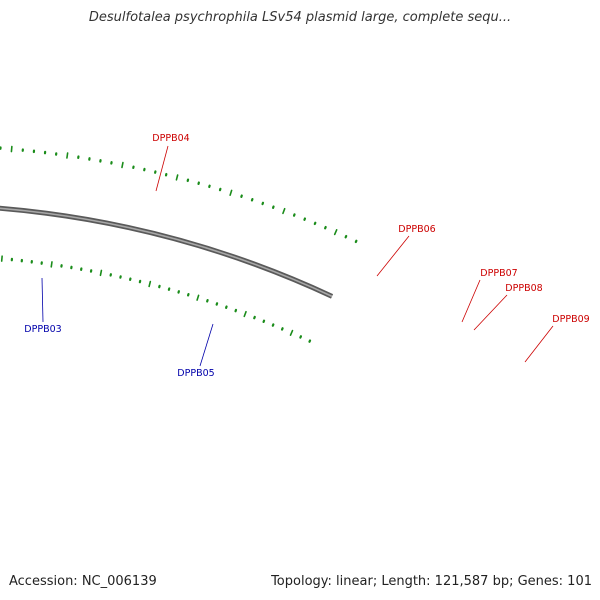 The image size is (600, 600). I want to click on gene-label-dppb09: DPPB09, so click(570, 319).